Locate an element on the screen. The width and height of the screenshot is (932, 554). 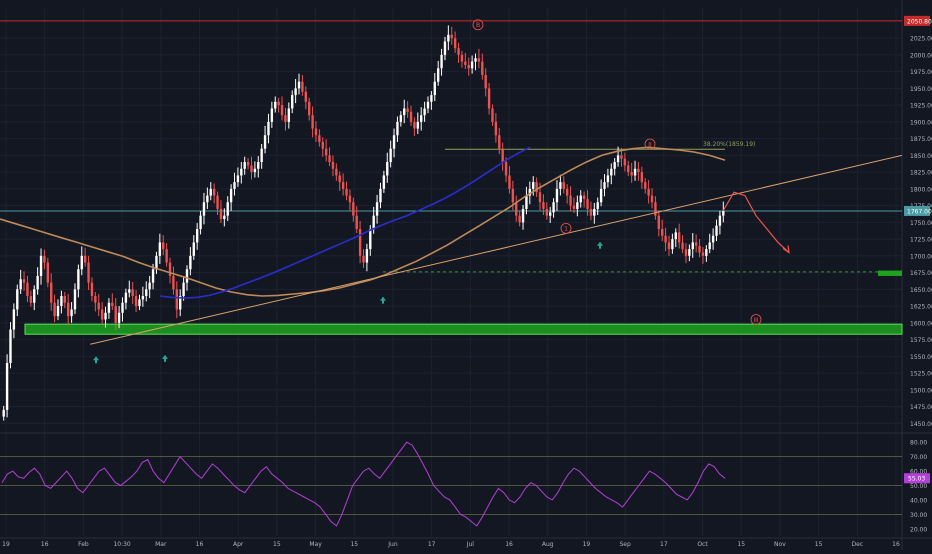
price-tick-label: 1675.00 is located at coordinates (921, 273).